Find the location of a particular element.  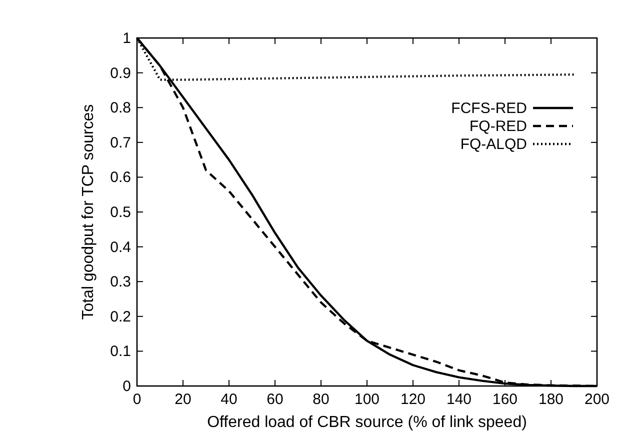

y-tick-label: 0.8 is located at coordinates (120, 108).